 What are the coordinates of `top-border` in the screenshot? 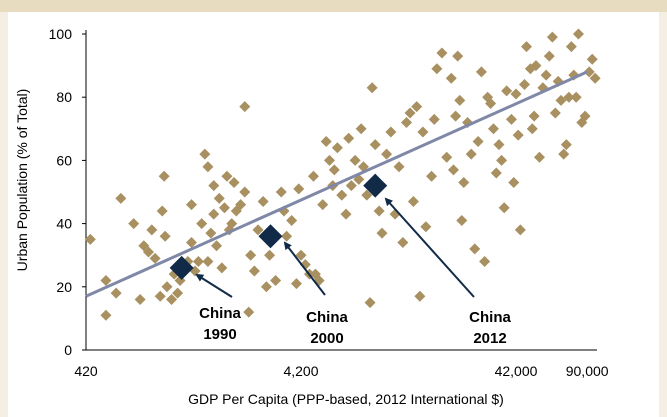 It's located at (333, 6).